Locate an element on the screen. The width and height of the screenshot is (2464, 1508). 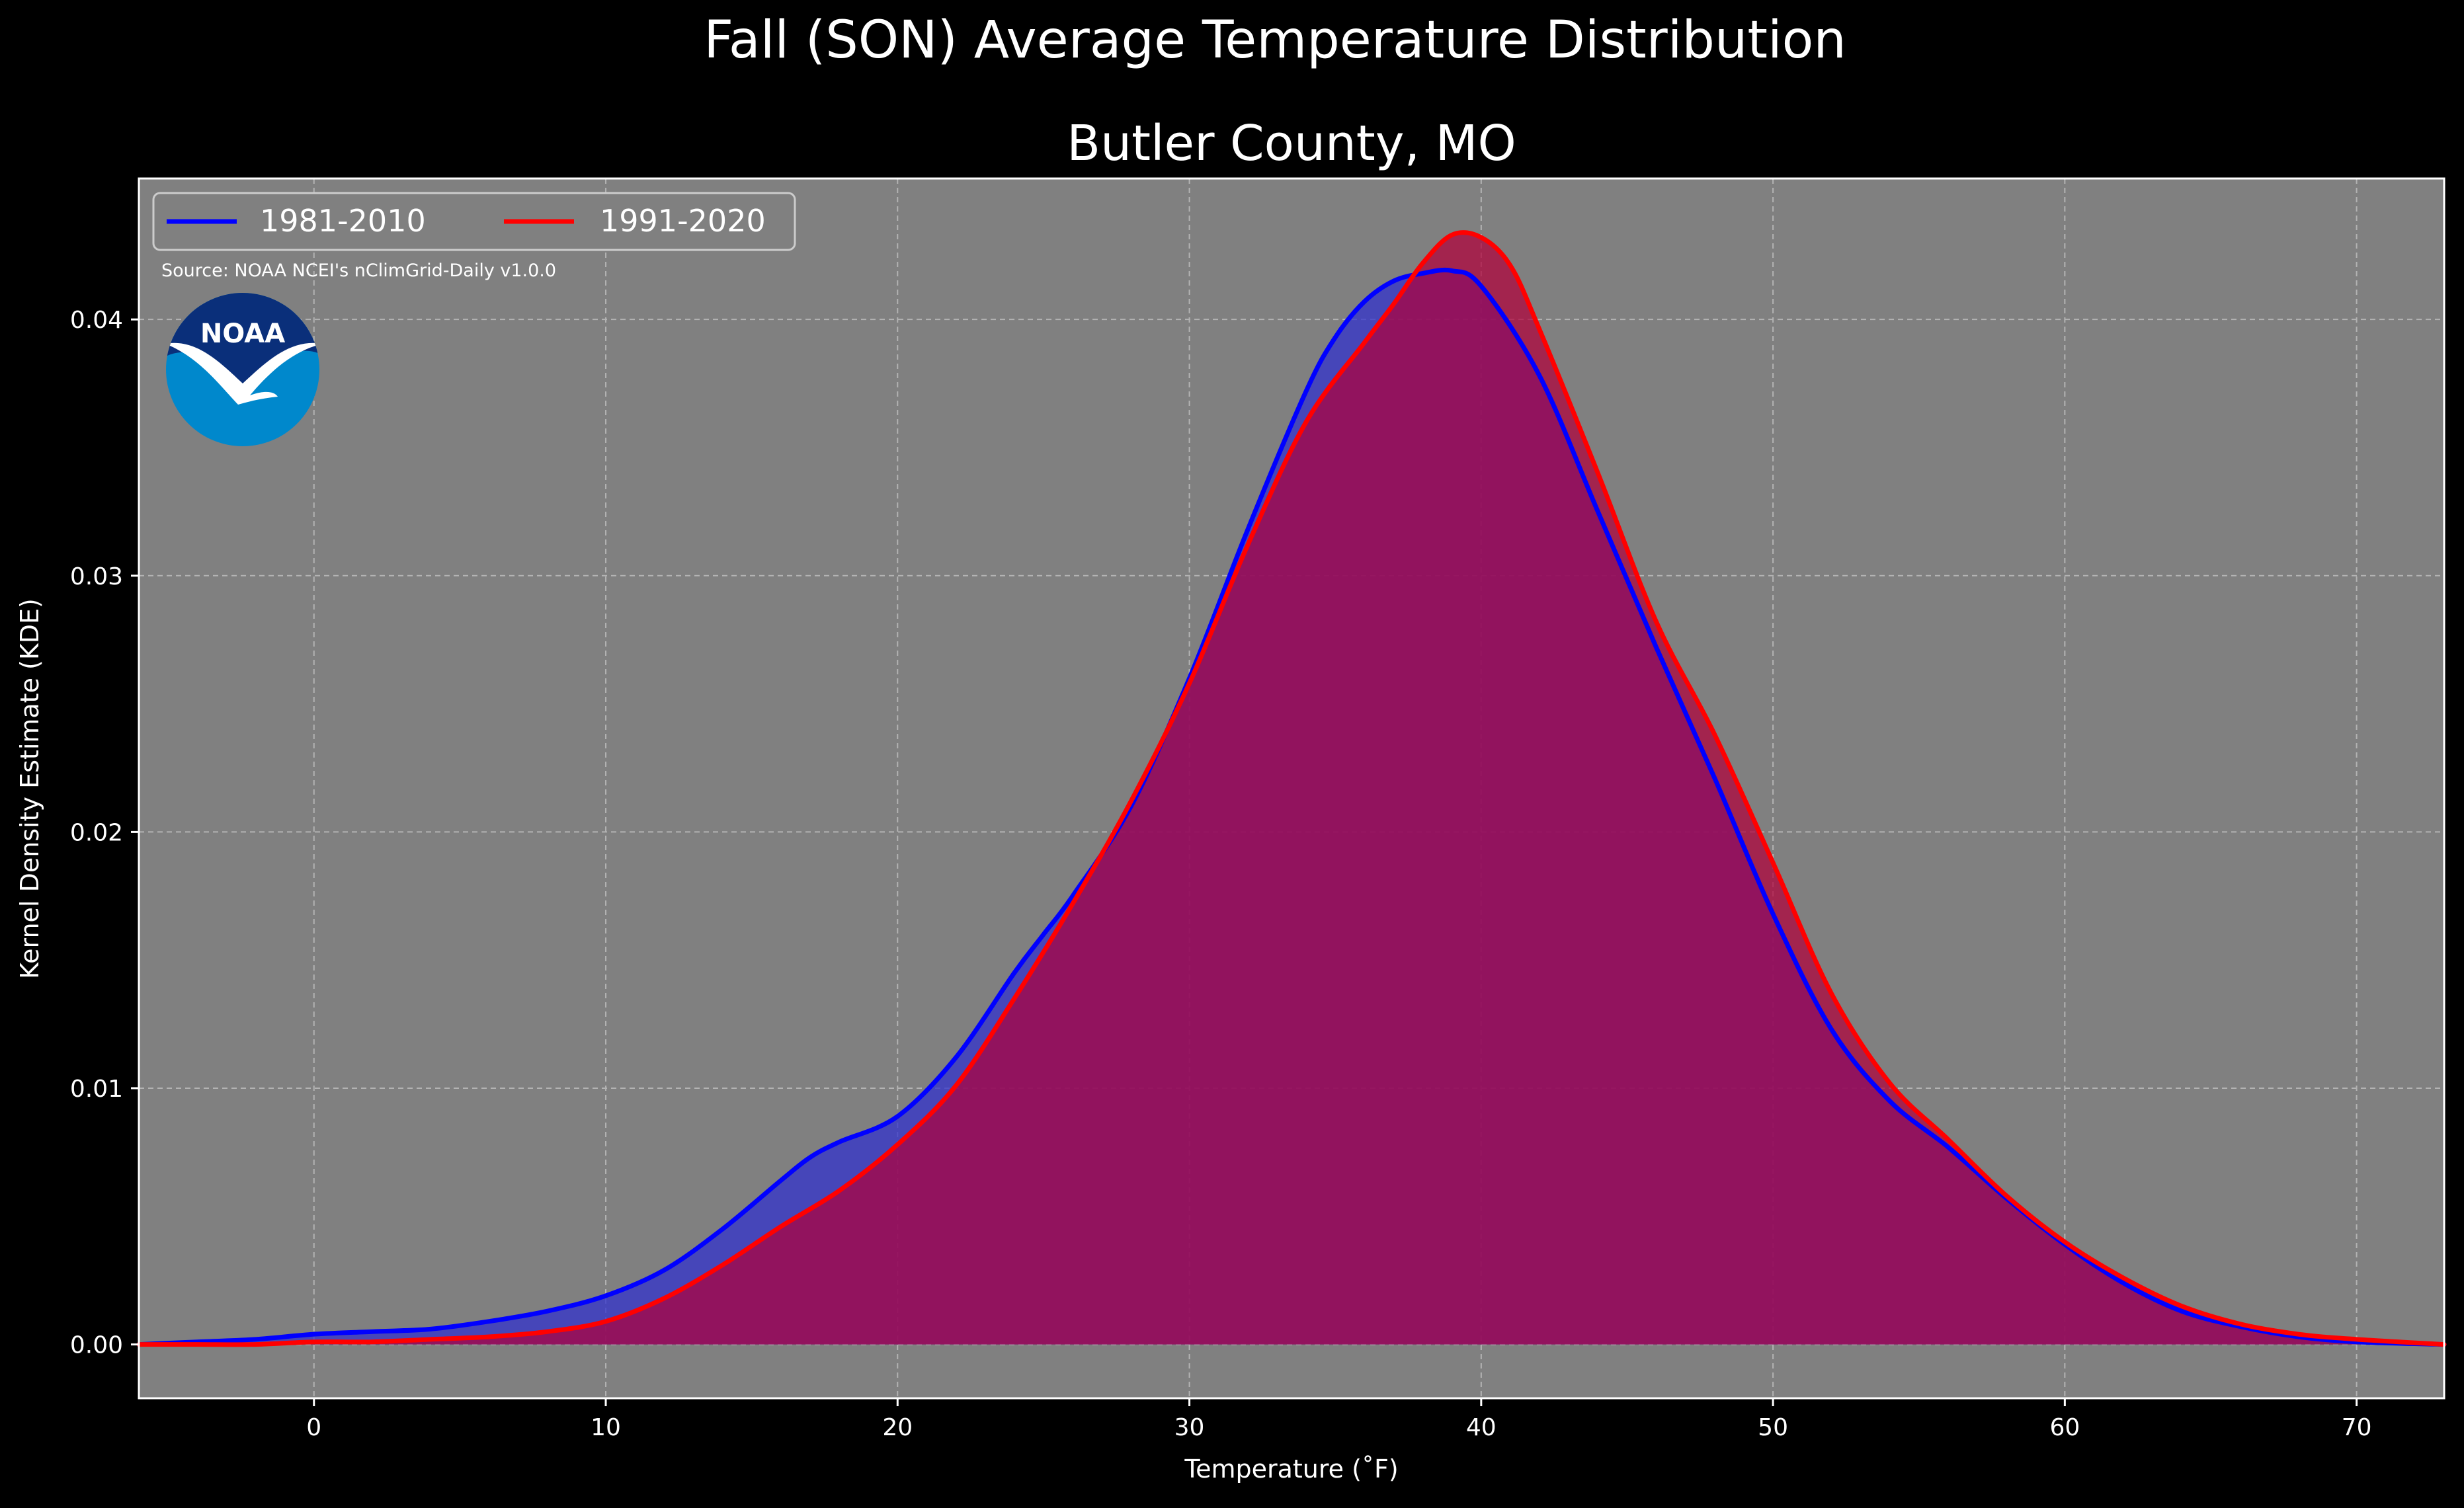
legend-box is located at coordinates (474, 221).